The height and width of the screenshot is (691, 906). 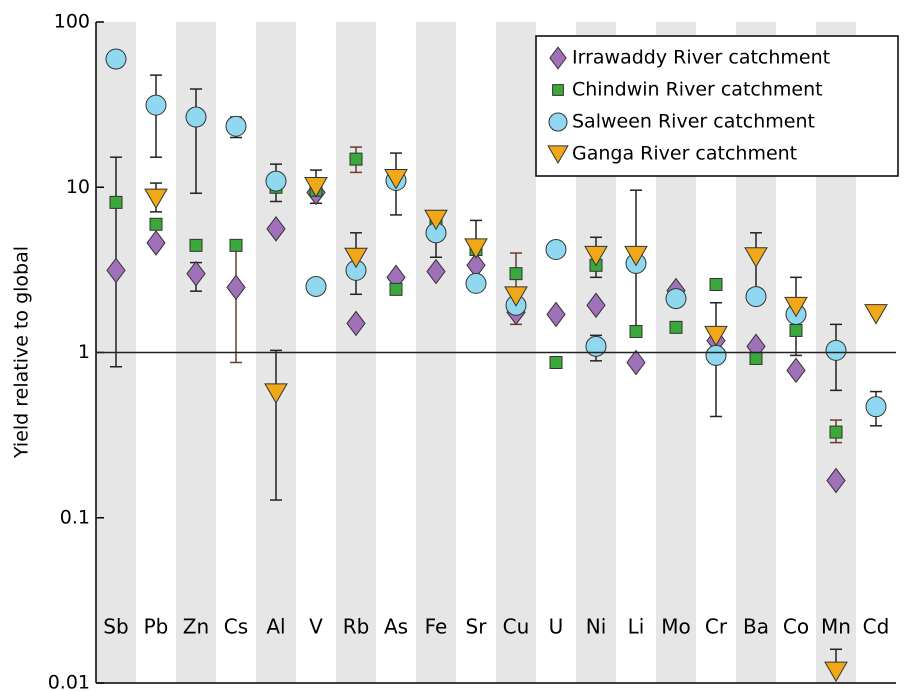 I want to click on y-tick-label: 100, so click(x=72, y=22).